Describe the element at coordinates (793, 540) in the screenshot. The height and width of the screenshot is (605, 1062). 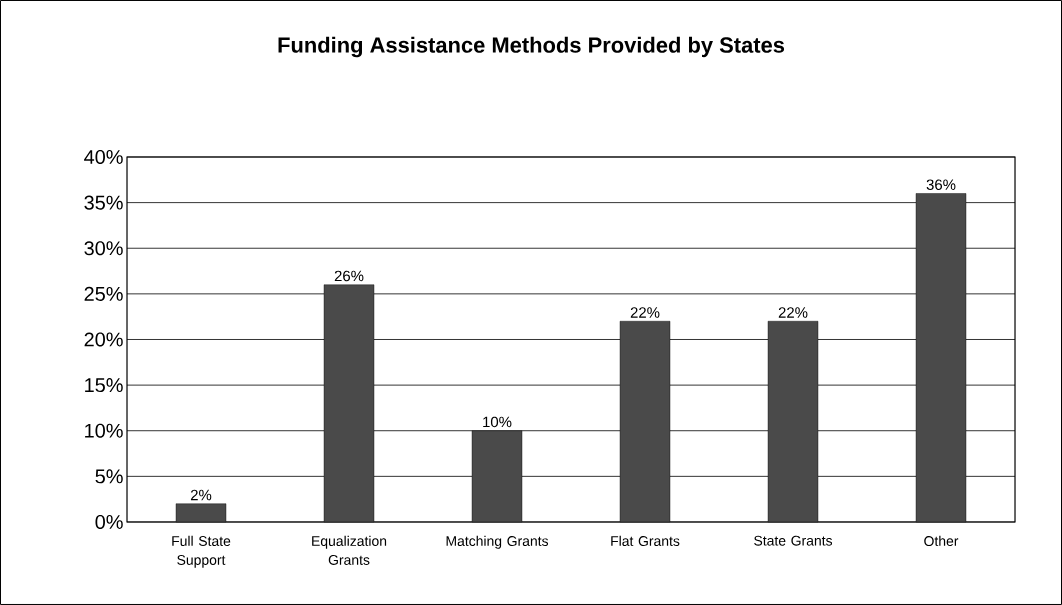
I see `x-tick-label: State Grants` at that location.